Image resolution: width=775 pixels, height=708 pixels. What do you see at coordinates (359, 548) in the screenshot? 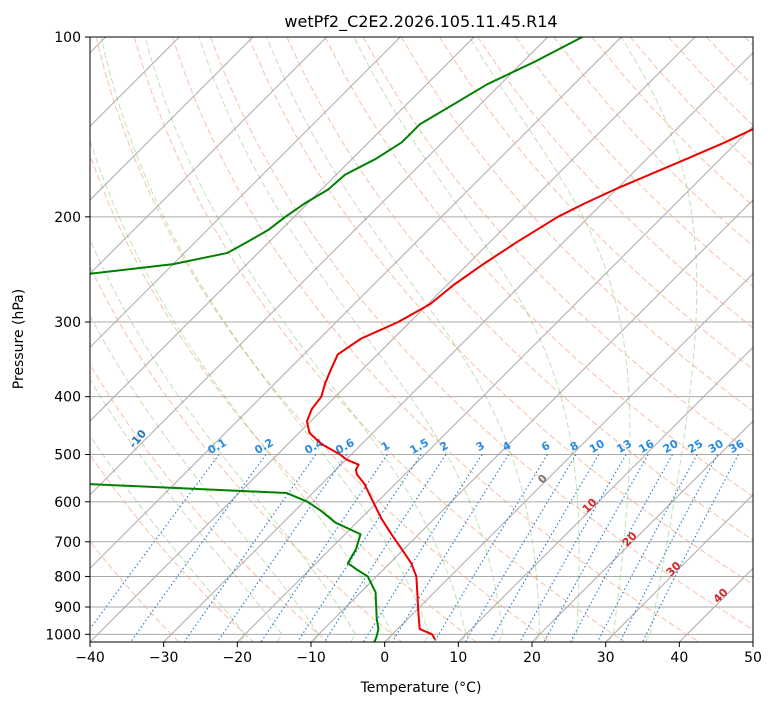
I see `mixing-ratio-line-1.5` at bounding box center [359, 548].